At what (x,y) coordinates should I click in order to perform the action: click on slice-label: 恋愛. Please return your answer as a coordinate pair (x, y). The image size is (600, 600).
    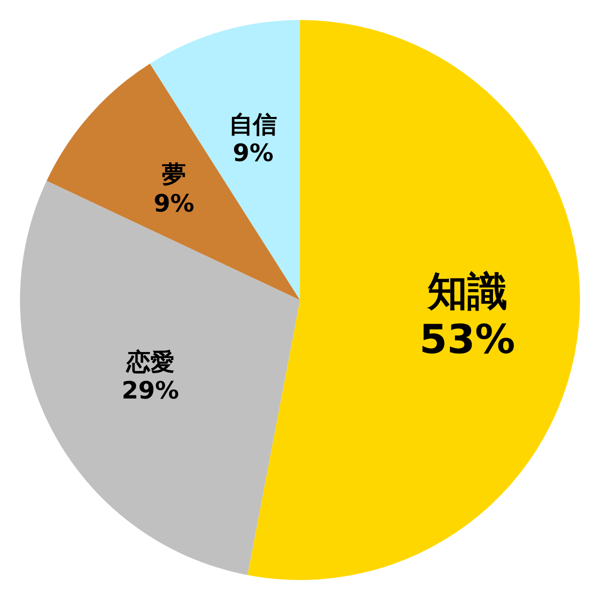
    Looking at the image, I should click on (149, 362).